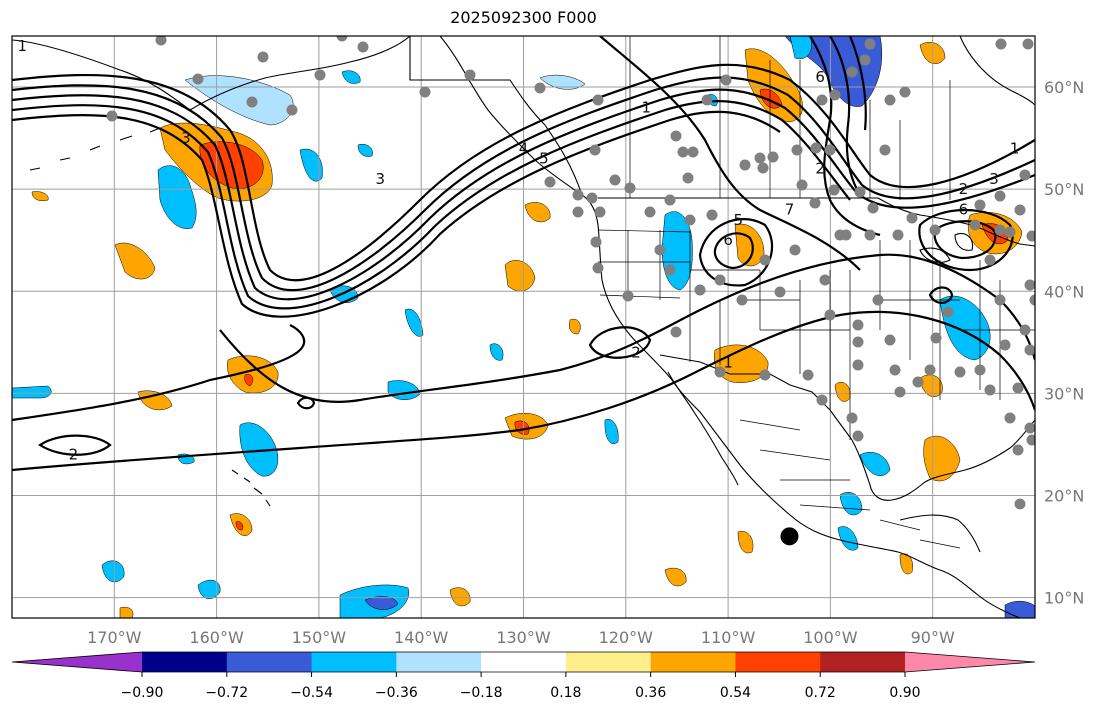 This screenshot has width=1105, height=712. I want to click on longitude-label: 130°W, so click(523, 637).